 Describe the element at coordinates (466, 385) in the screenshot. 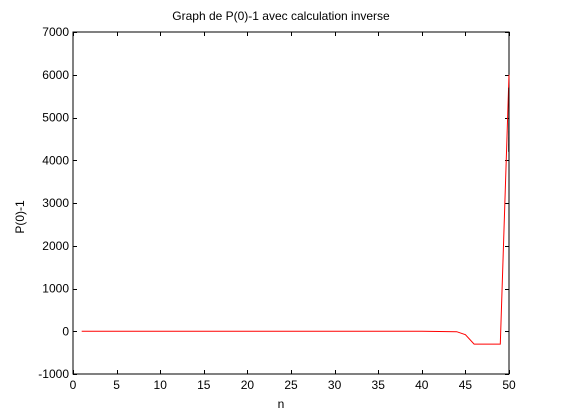

I see `x-tick-label: 45` at that location.